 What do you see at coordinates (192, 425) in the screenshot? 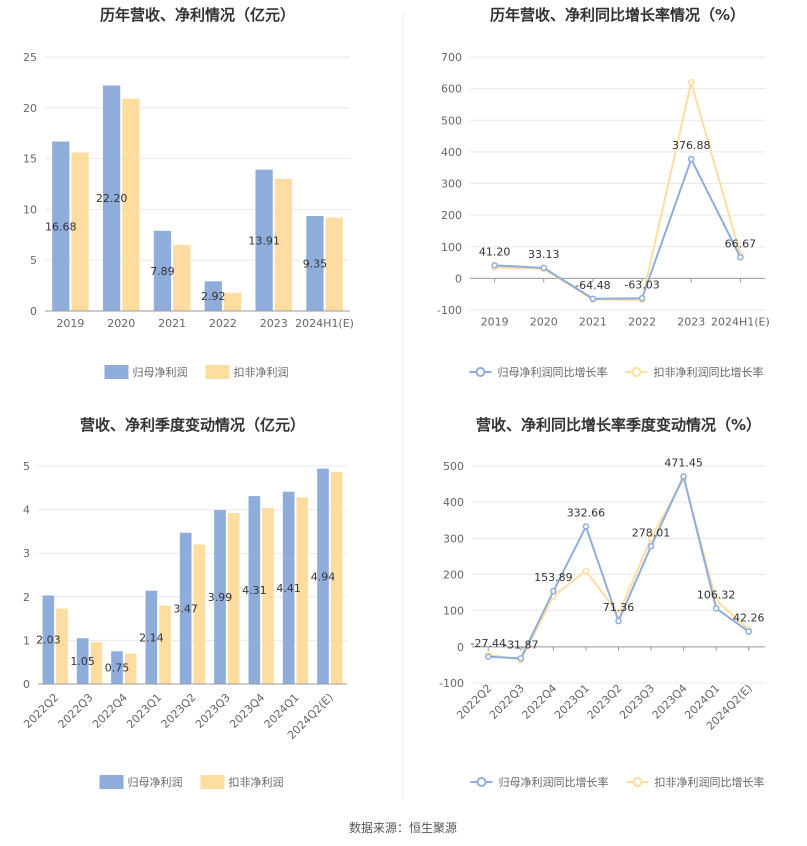
I see `chart-title: 营收、净利季度变动情况（亿元）` at bounding box center [192, 425].